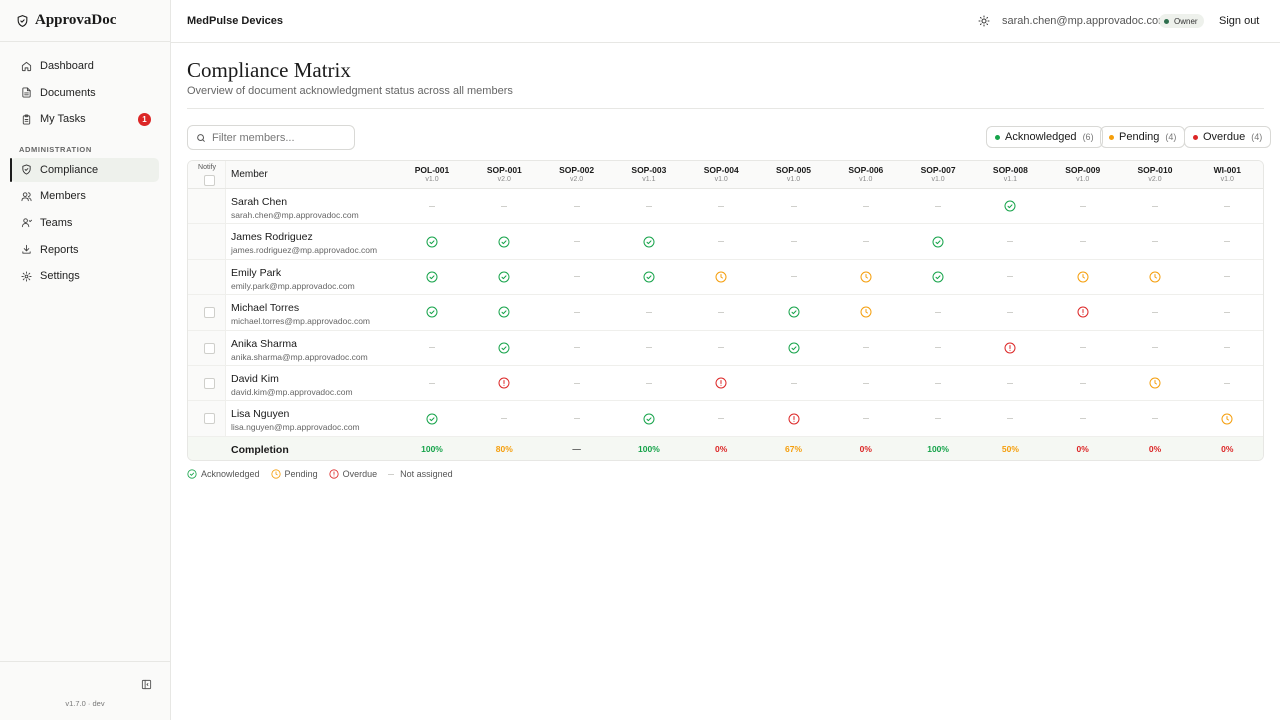  What do you see at coordinates (793, 170) in the screenshot?
I see `document-code: SOP-005` at bounding box center [793, 170].